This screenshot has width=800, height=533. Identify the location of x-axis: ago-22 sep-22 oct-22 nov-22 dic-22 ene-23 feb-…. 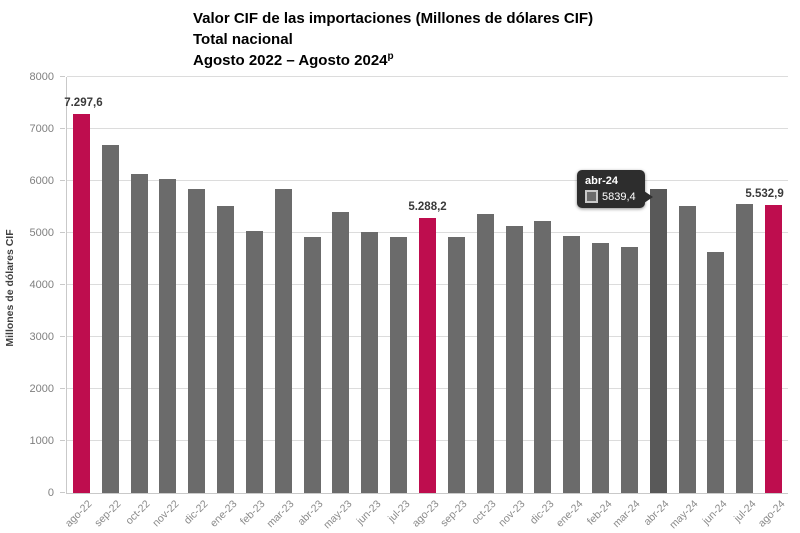
(431, 514).